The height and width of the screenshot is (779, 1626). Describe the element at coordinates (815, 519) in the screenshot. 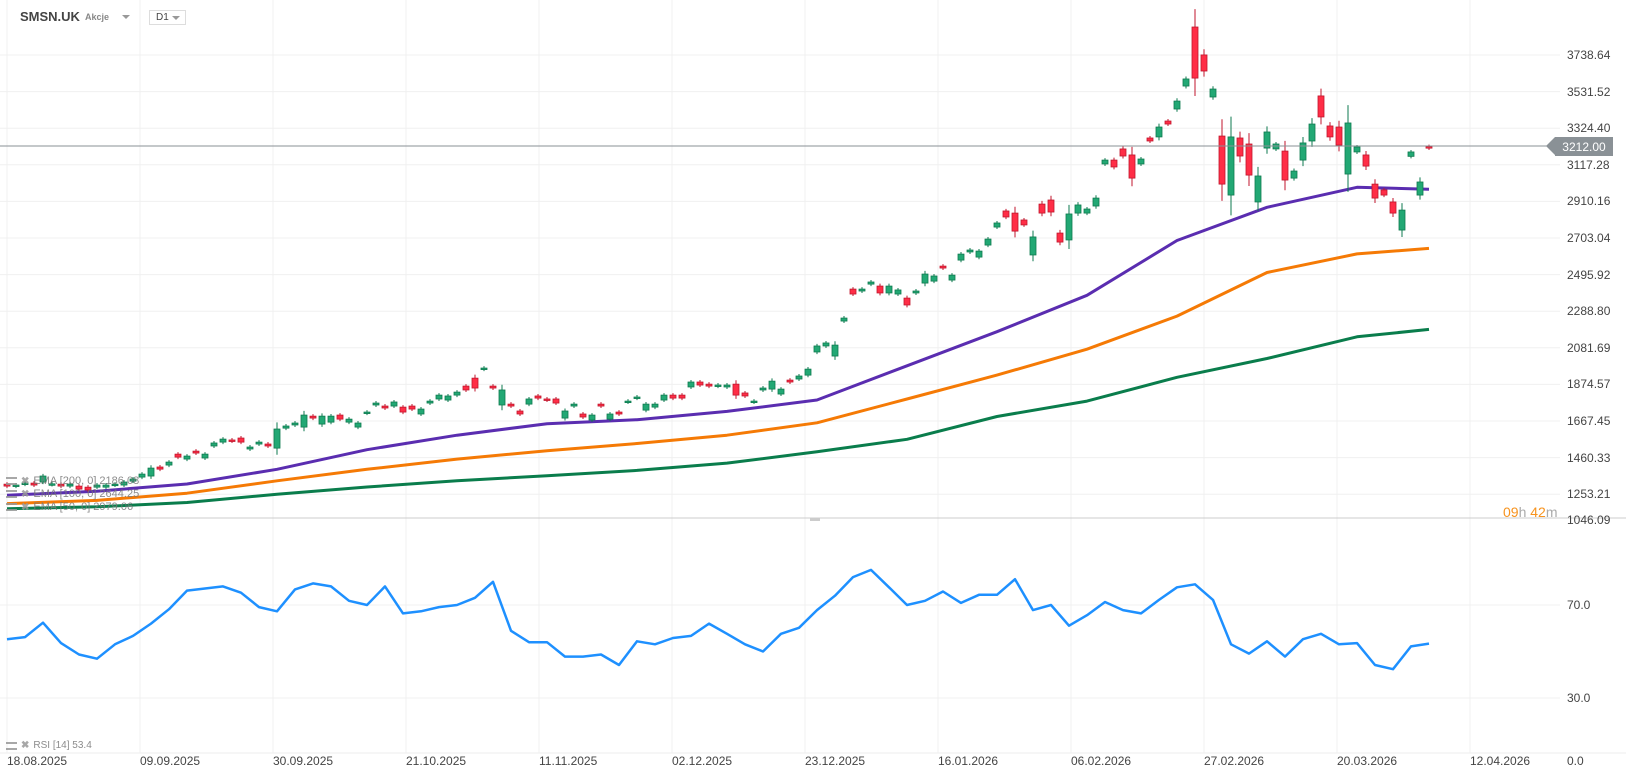

I see `pane-resize-handle` at that location.